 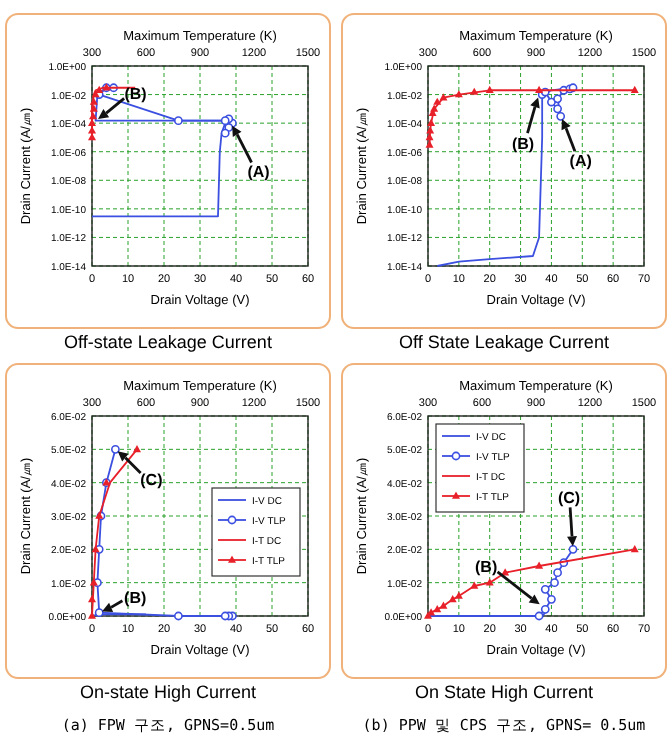 I want to click on text: Off State Leakage Current, so click(x=504, y=342).